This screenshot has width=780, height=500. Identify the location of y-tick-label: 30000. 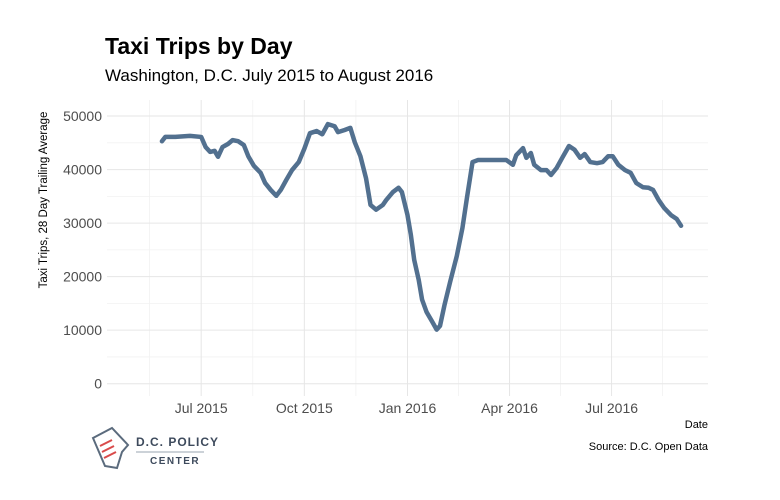
(82, 223).